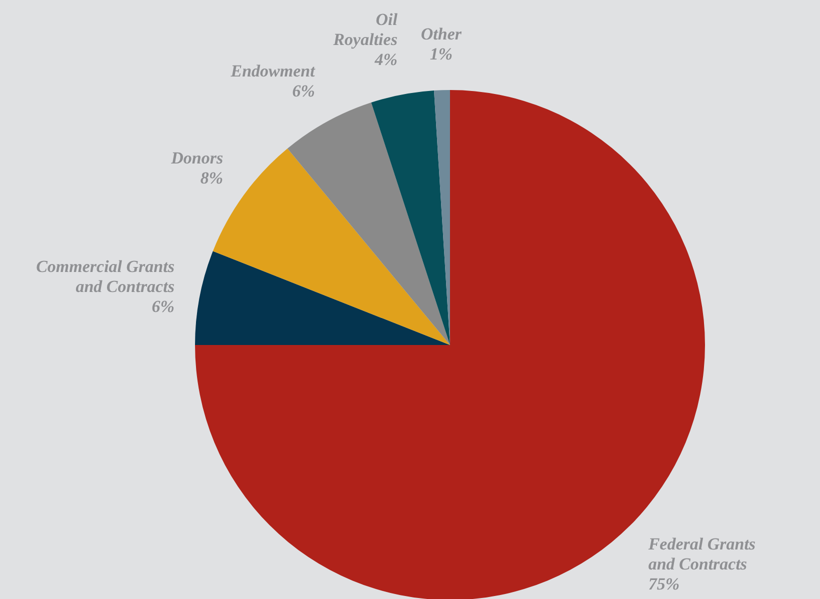 The height and width of the screenshot is (599, 820). I want to click on data-label: 4%, so click(386, 59).